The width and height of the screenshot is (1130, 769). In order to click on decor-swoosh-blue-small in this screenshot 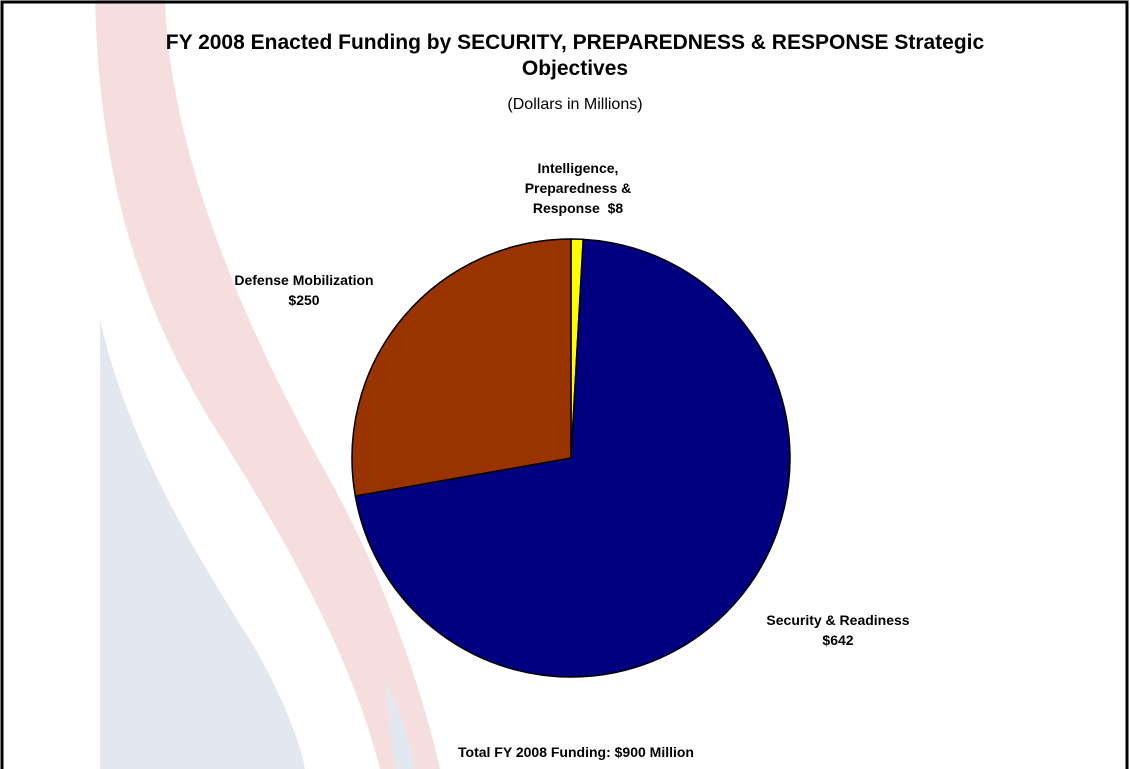, I will do `click(400, 724)`.